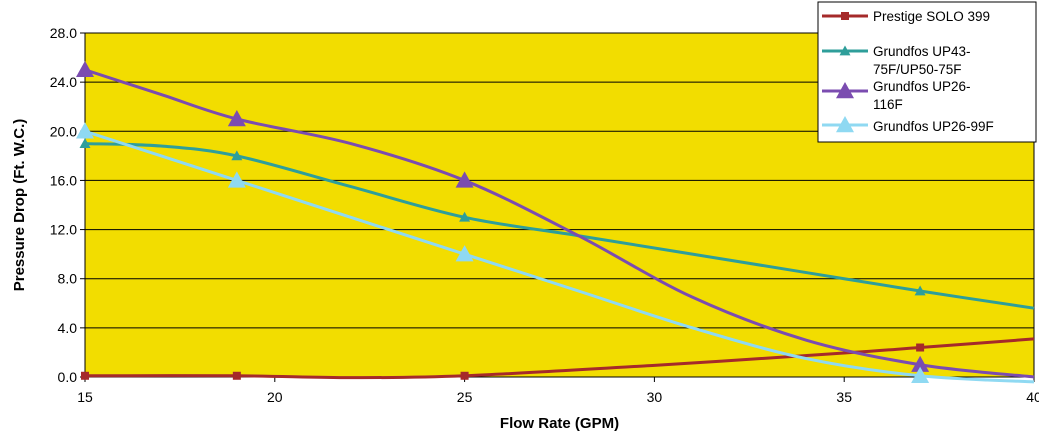  I want to click on x-tick-label: 15, so click(85, 397).